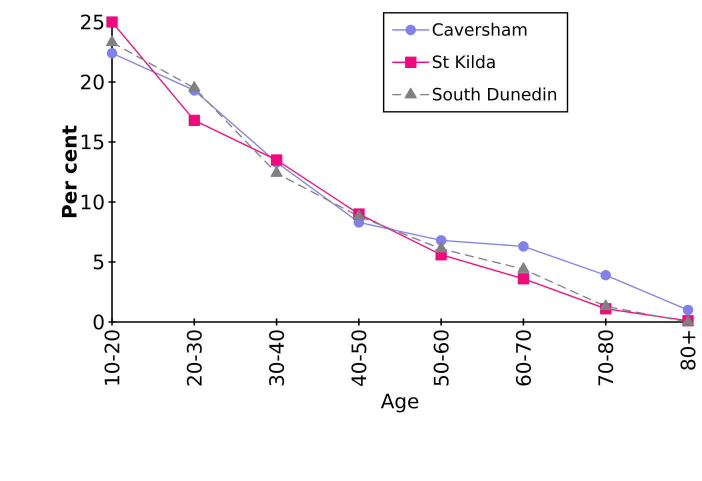  What do you see at coordinates (399, 403) in the screenshot?
I see `x-axis-title: Age` at bounding box center [399, 403].